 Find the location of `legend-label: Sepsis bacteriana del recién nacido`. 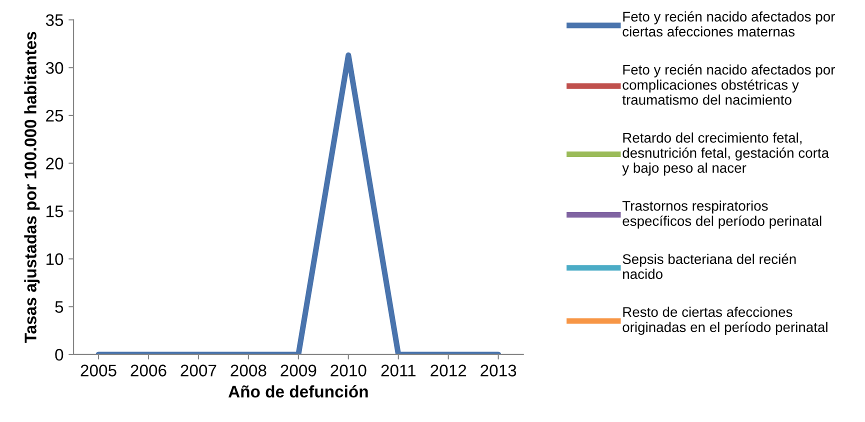

legend-label: Sepsis bacteriana del recién nacido is located at coordinates (709, 267).